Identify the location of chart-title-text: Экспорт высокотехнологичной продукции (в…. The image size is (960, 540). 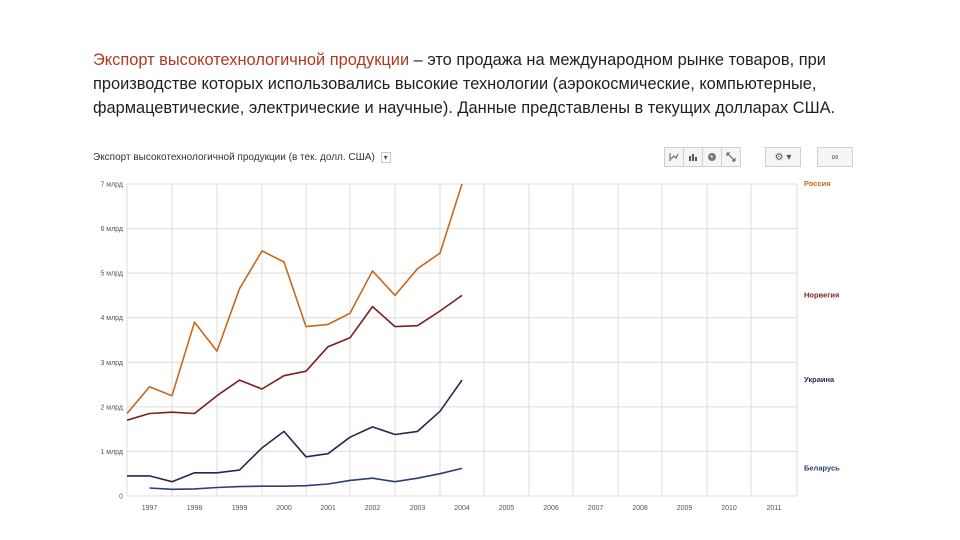
(234, 157).